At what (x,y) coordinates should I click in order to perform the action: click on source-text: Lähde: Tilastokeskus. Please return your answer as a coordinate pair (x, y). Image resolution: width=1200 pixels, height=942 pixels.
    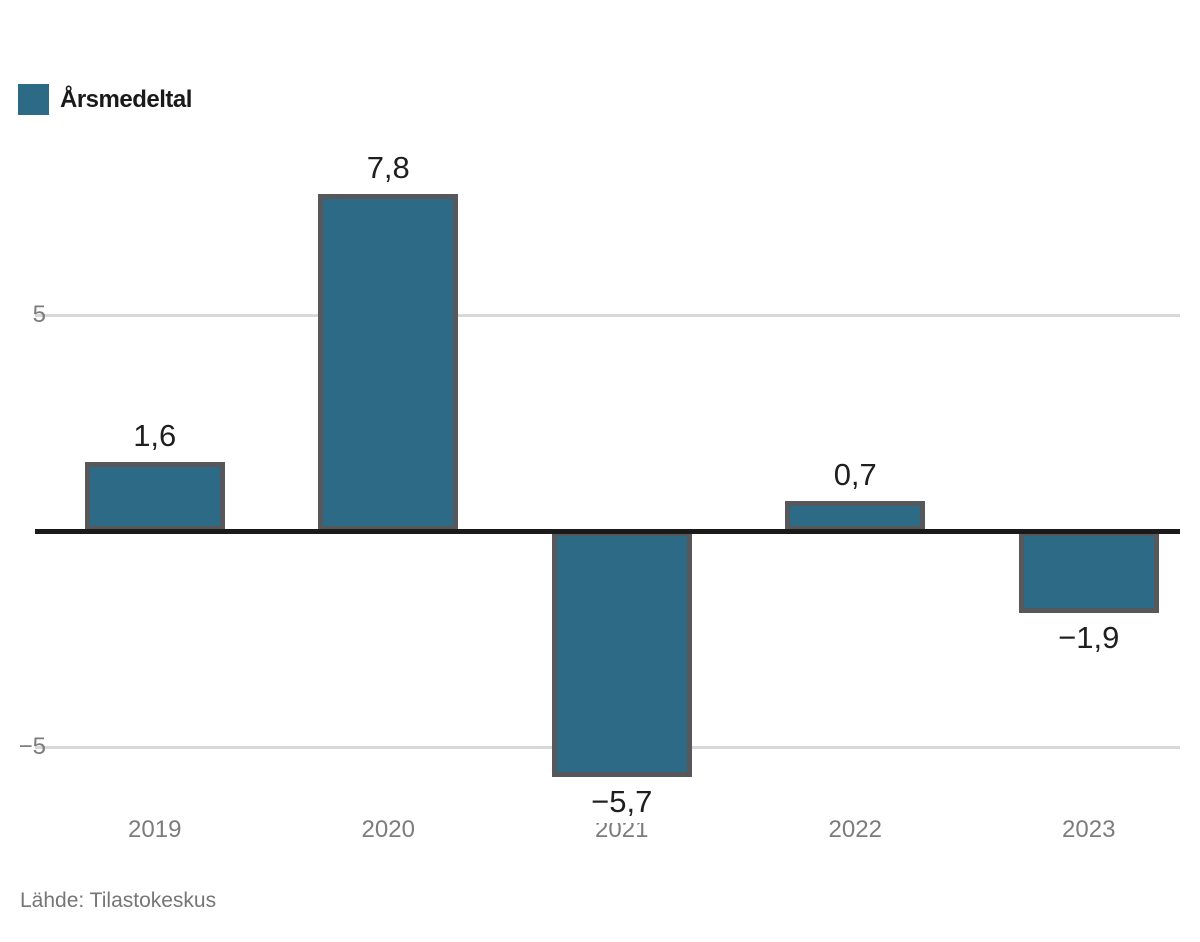
    Looking at the image, I should click on (118, 900).